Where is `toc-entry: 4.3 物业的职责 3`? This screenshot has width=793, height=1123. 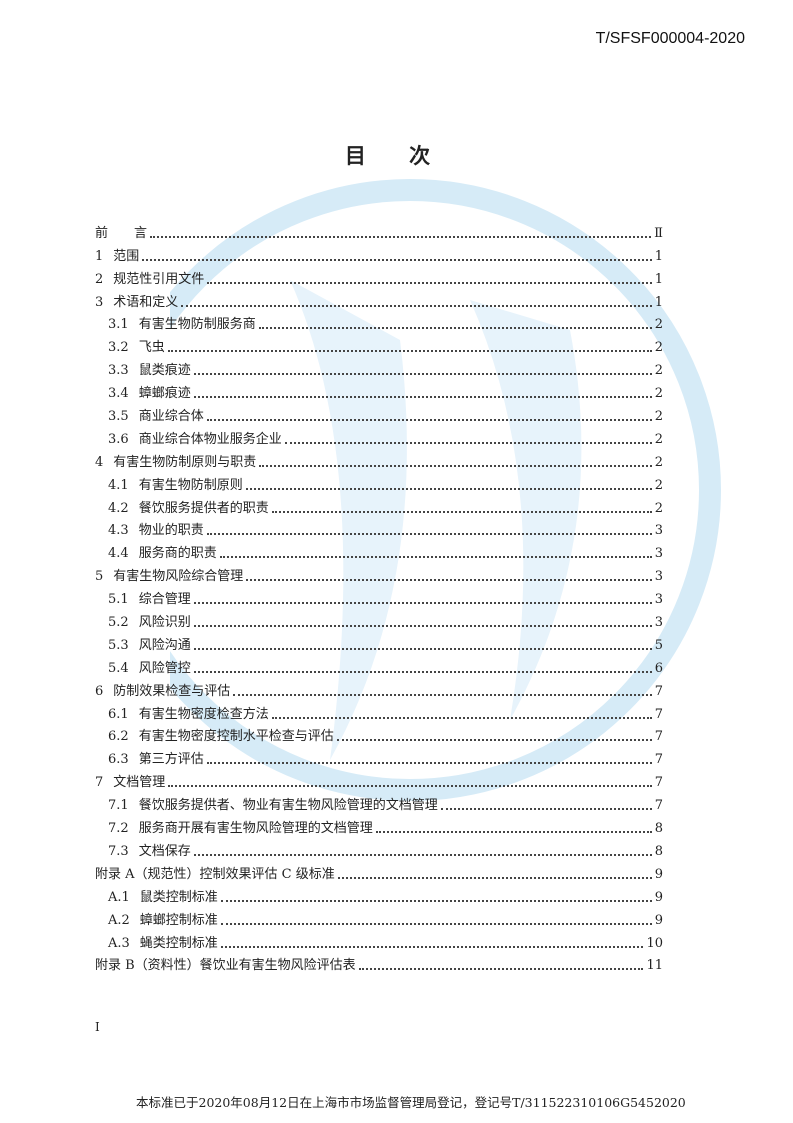
toc-entry: 4.3 物业的职责 3 is located at coordinates (379, 529).